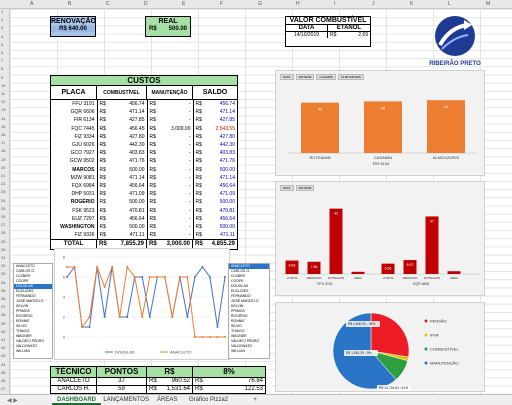 Image resolution: width=512 pixels, height=405 pixels. I want to click on row-header-30: 30, so click(3, 249).